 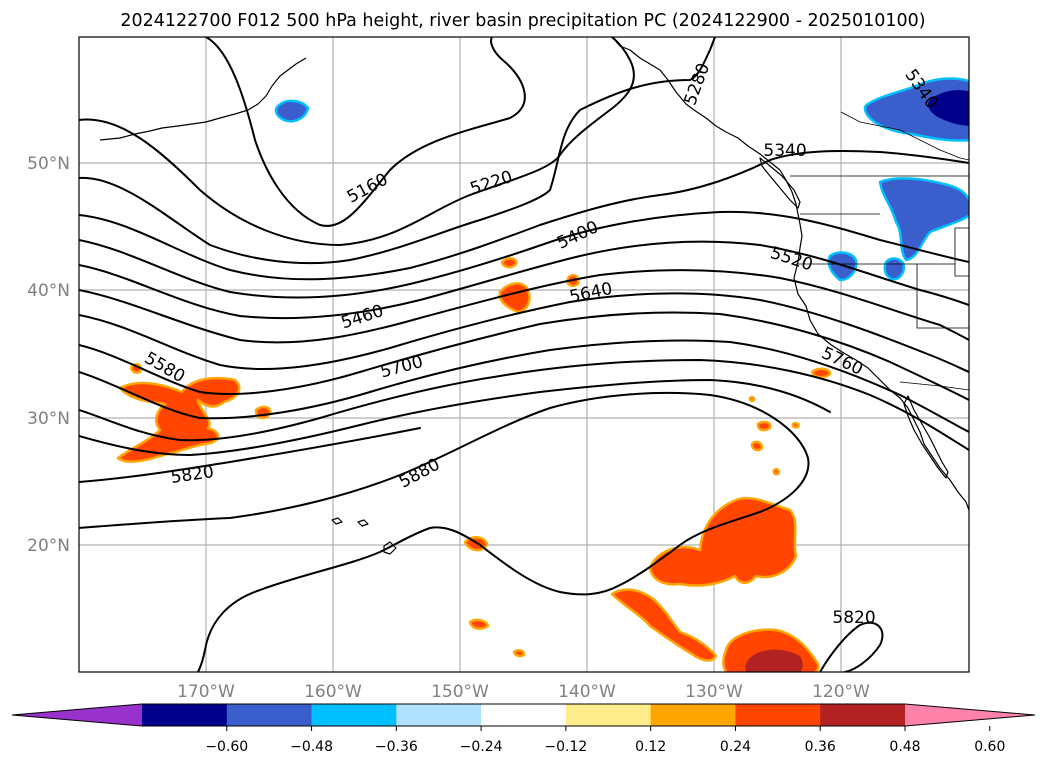 What do you see at coordinates (206, 692) in the screenshot?
I see `lon-label-170w: 170°W` at bounding box center [206, 692].